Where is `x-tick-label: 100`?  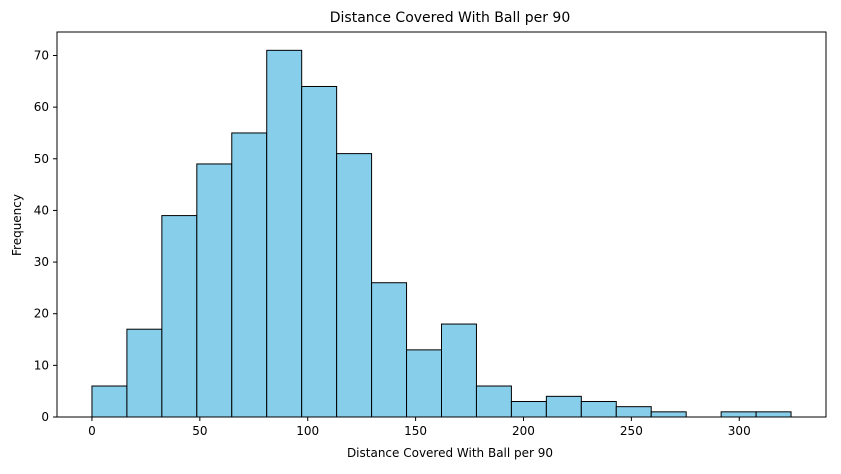 x-tick-label: 100 is located at coordinates (307, 431).